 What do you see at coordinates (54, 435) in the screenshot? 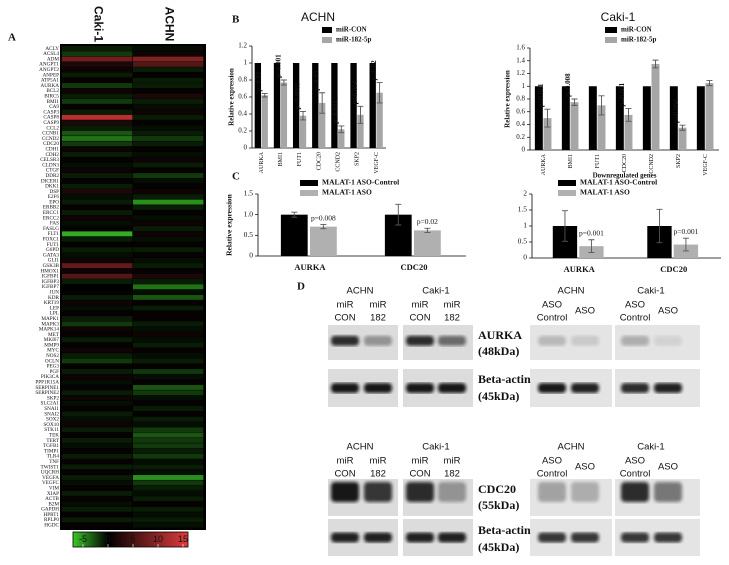
I see `row-label: TEK` at bounding box center [54, 435].